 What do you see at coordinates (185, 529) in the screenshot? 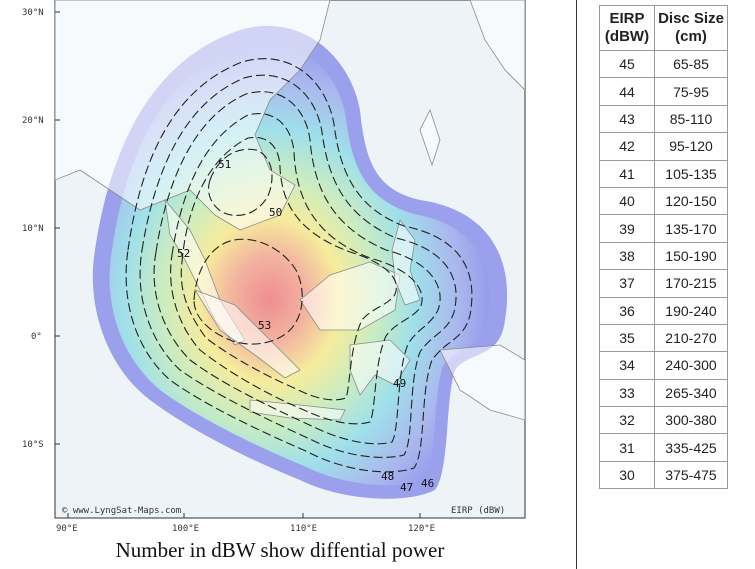
I see `lon-label-100e: 100°E` at bounding box center [185, 529].